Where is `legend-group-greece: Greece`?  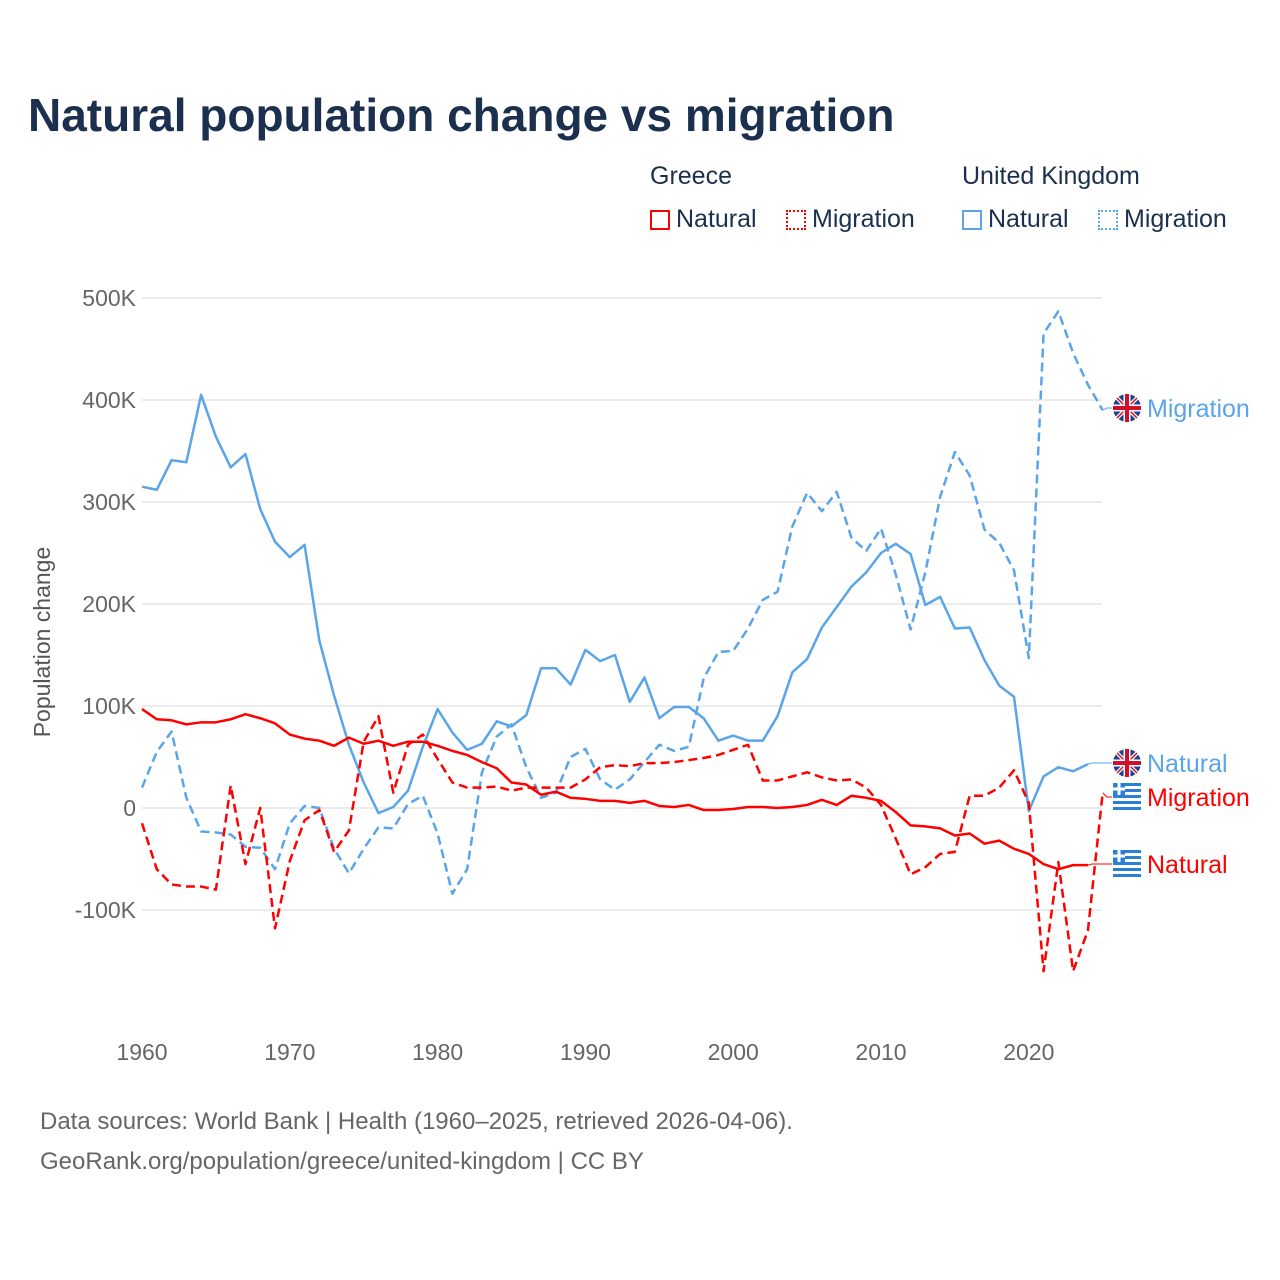 legend-group-greece: Greece is located at coordinates (691, 176).